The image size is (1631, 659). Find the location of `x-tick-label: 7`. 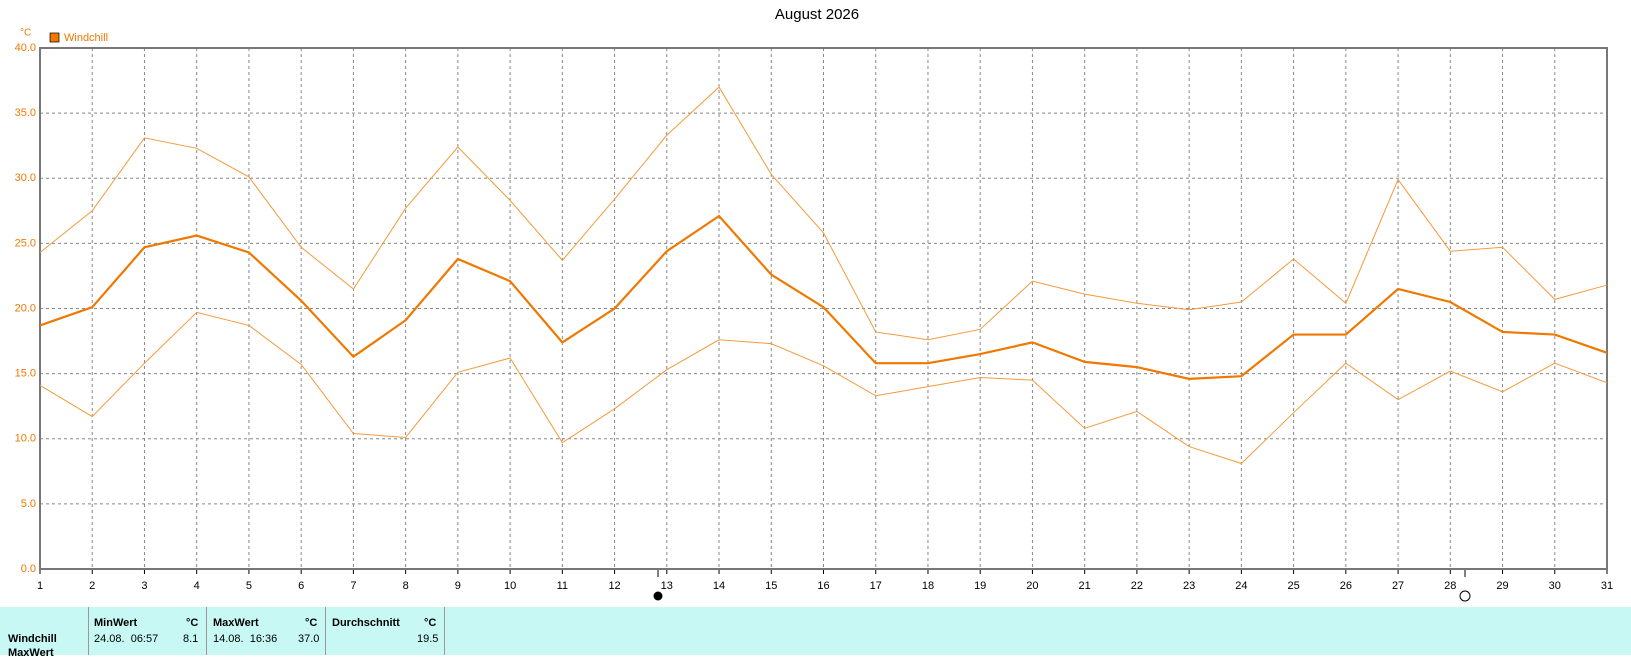

x-tick-label: 7 is located at coordinates (353, 586).